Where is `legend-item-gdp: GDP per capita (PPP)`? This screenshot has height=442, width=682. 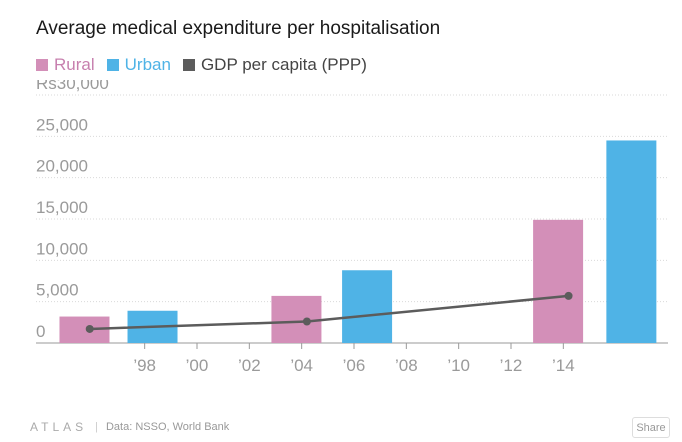
legend-item-gdp: GDP per capita (PPP) is located at coordinates (274, 65).